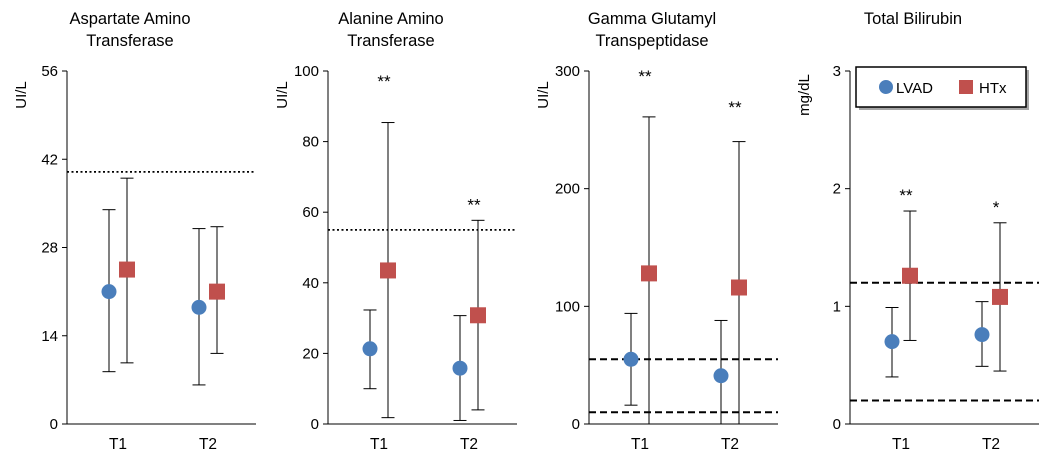 The width and height of the screenshot is (1044, 456). What do you see at coordinates (652, 19) in the screenshot?
I see `chart-title: Gamma Glutamyl` at bounding box center [652, 19].